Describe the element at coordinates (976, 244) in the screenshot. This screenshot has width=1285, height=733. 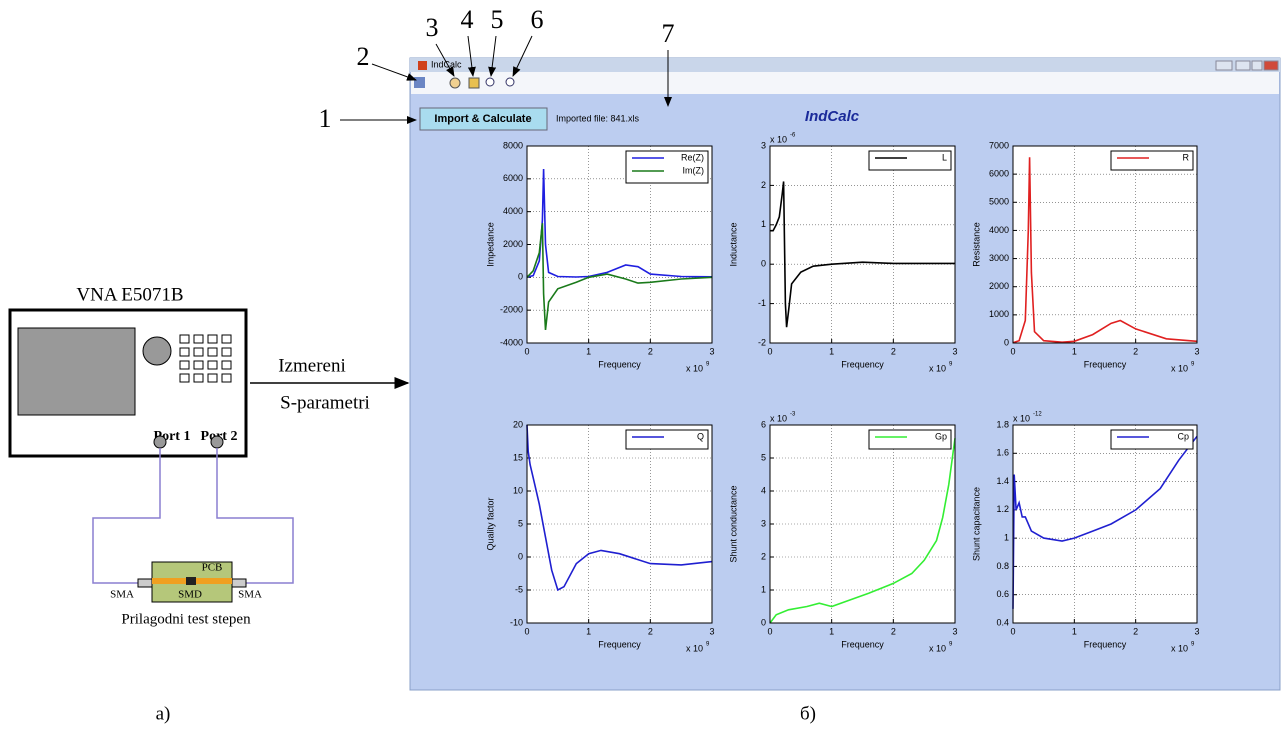
I see `y-axis-label: Resistance` at that location.